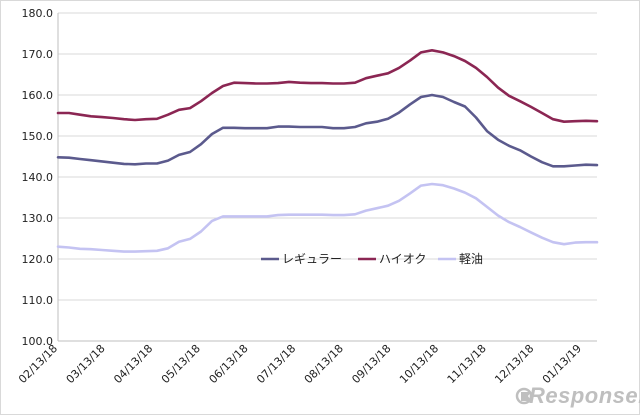  Describe the element at coordinates (38, 364) in the screenshot. I see `x-tick-label: 02/13/18` at that location.